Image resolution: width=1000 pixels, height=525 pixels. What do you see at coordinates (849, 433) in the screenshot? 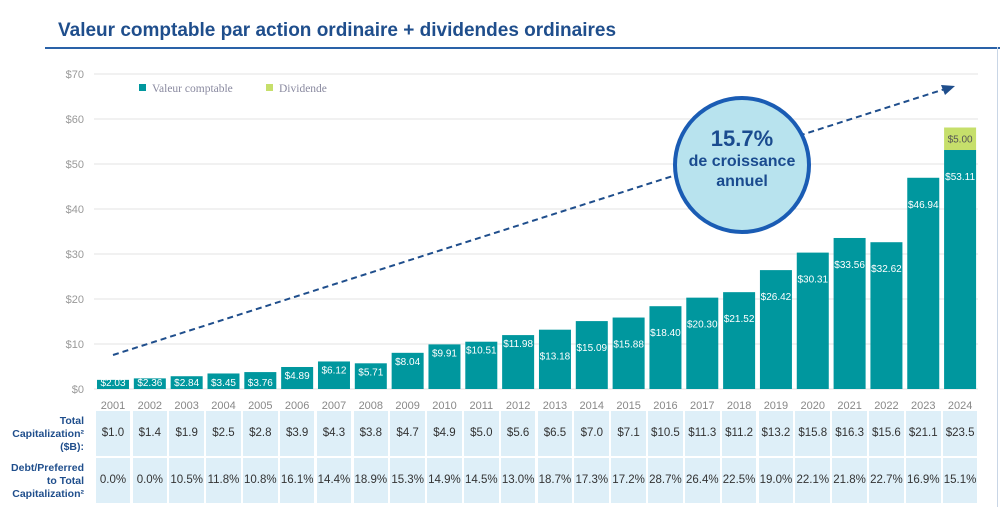
I see `table-cell: $16.3` at bounding box center [849, 433].